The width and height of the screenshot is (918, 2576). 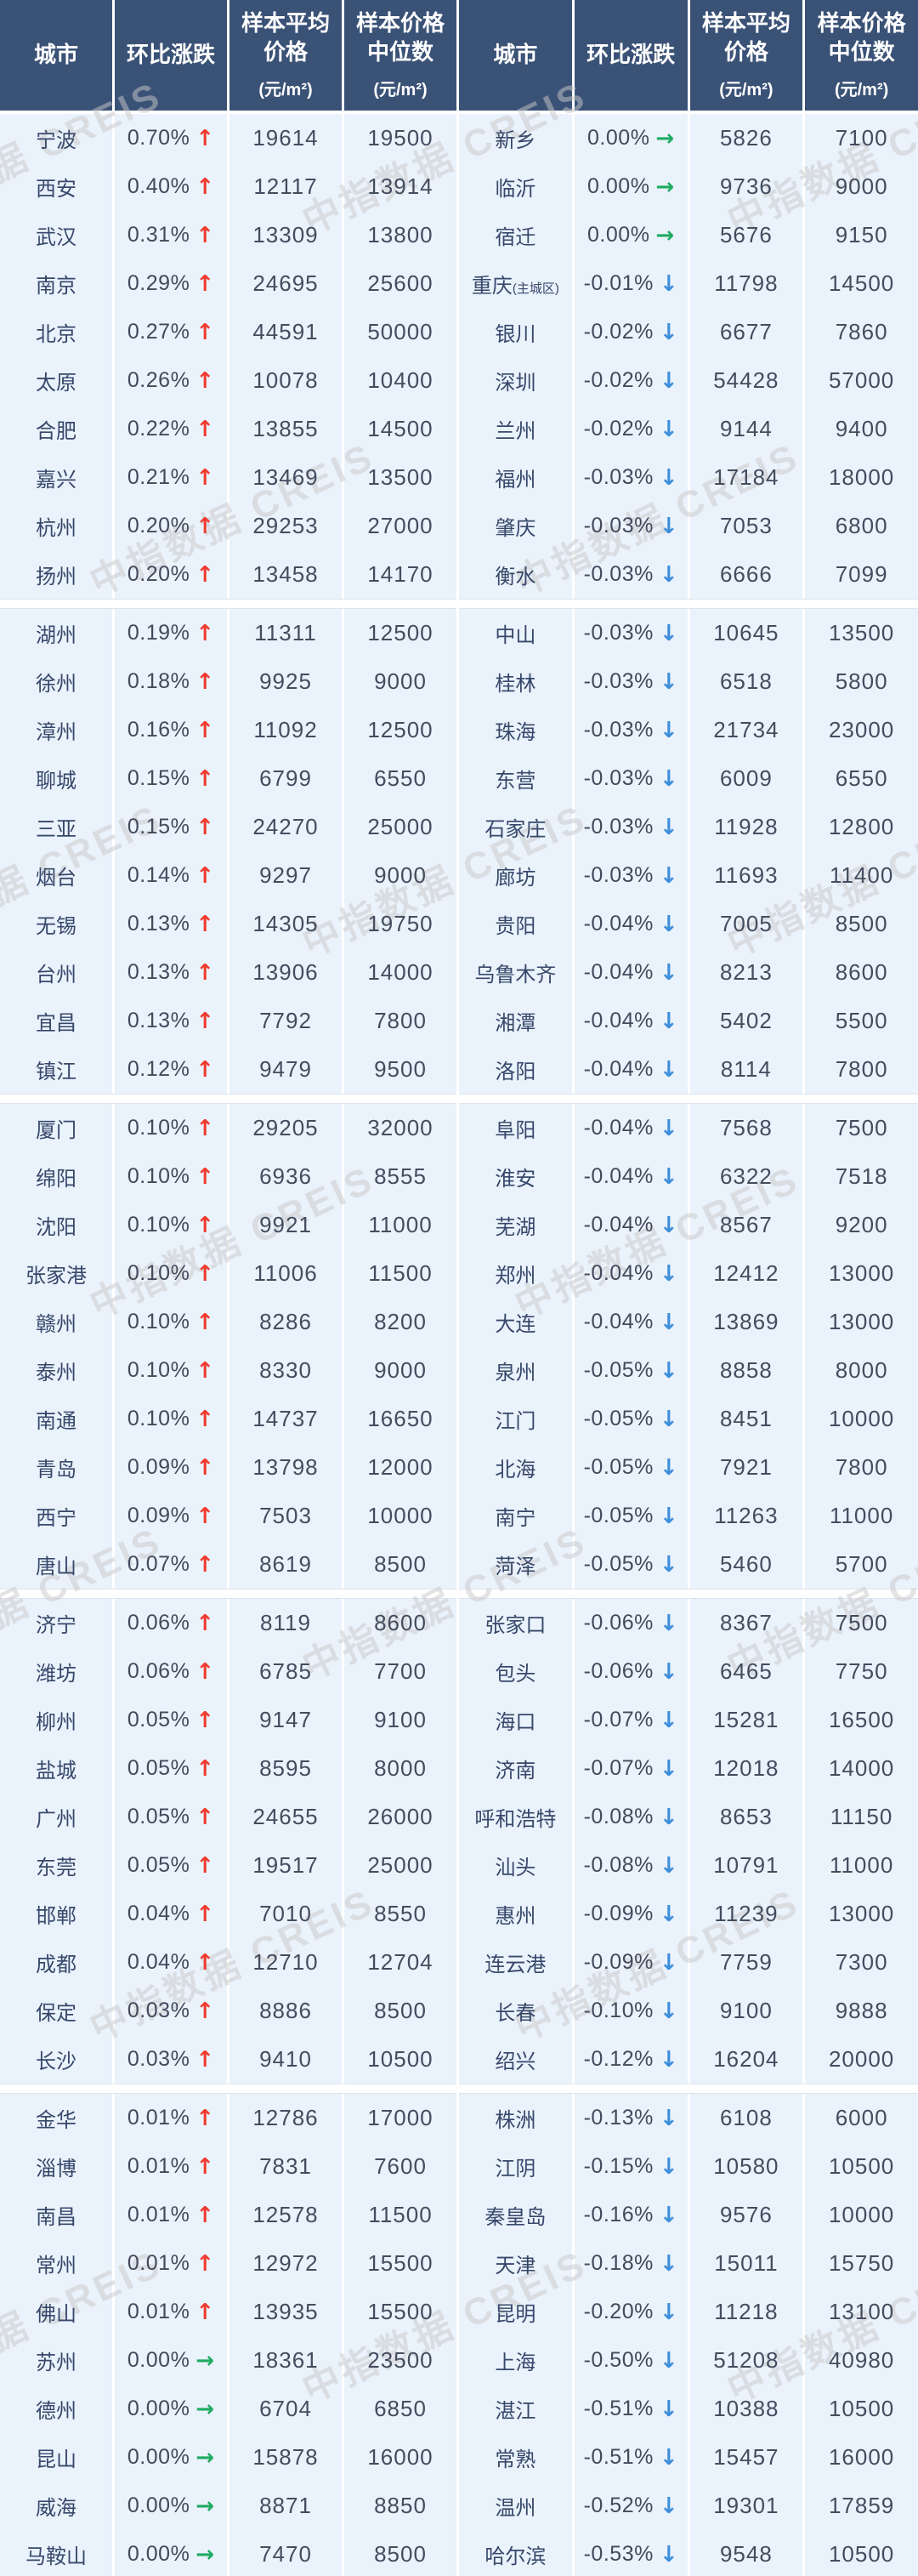 What do you see at coordinates (56, 2215) in the screenshot?
I see `city-cell: 南昌` at bounding box center [56, 2215].